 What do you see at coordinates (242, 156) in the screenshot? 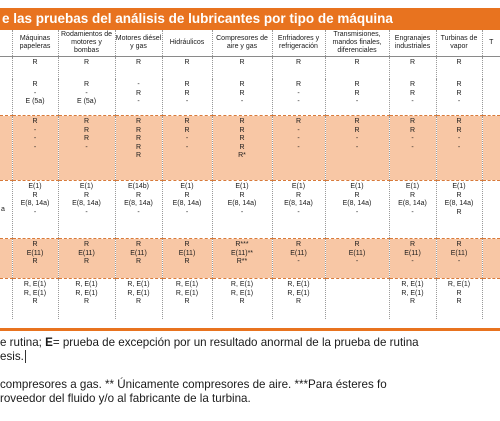
I see `cell-text: R*` at bounding box center [242, 156].